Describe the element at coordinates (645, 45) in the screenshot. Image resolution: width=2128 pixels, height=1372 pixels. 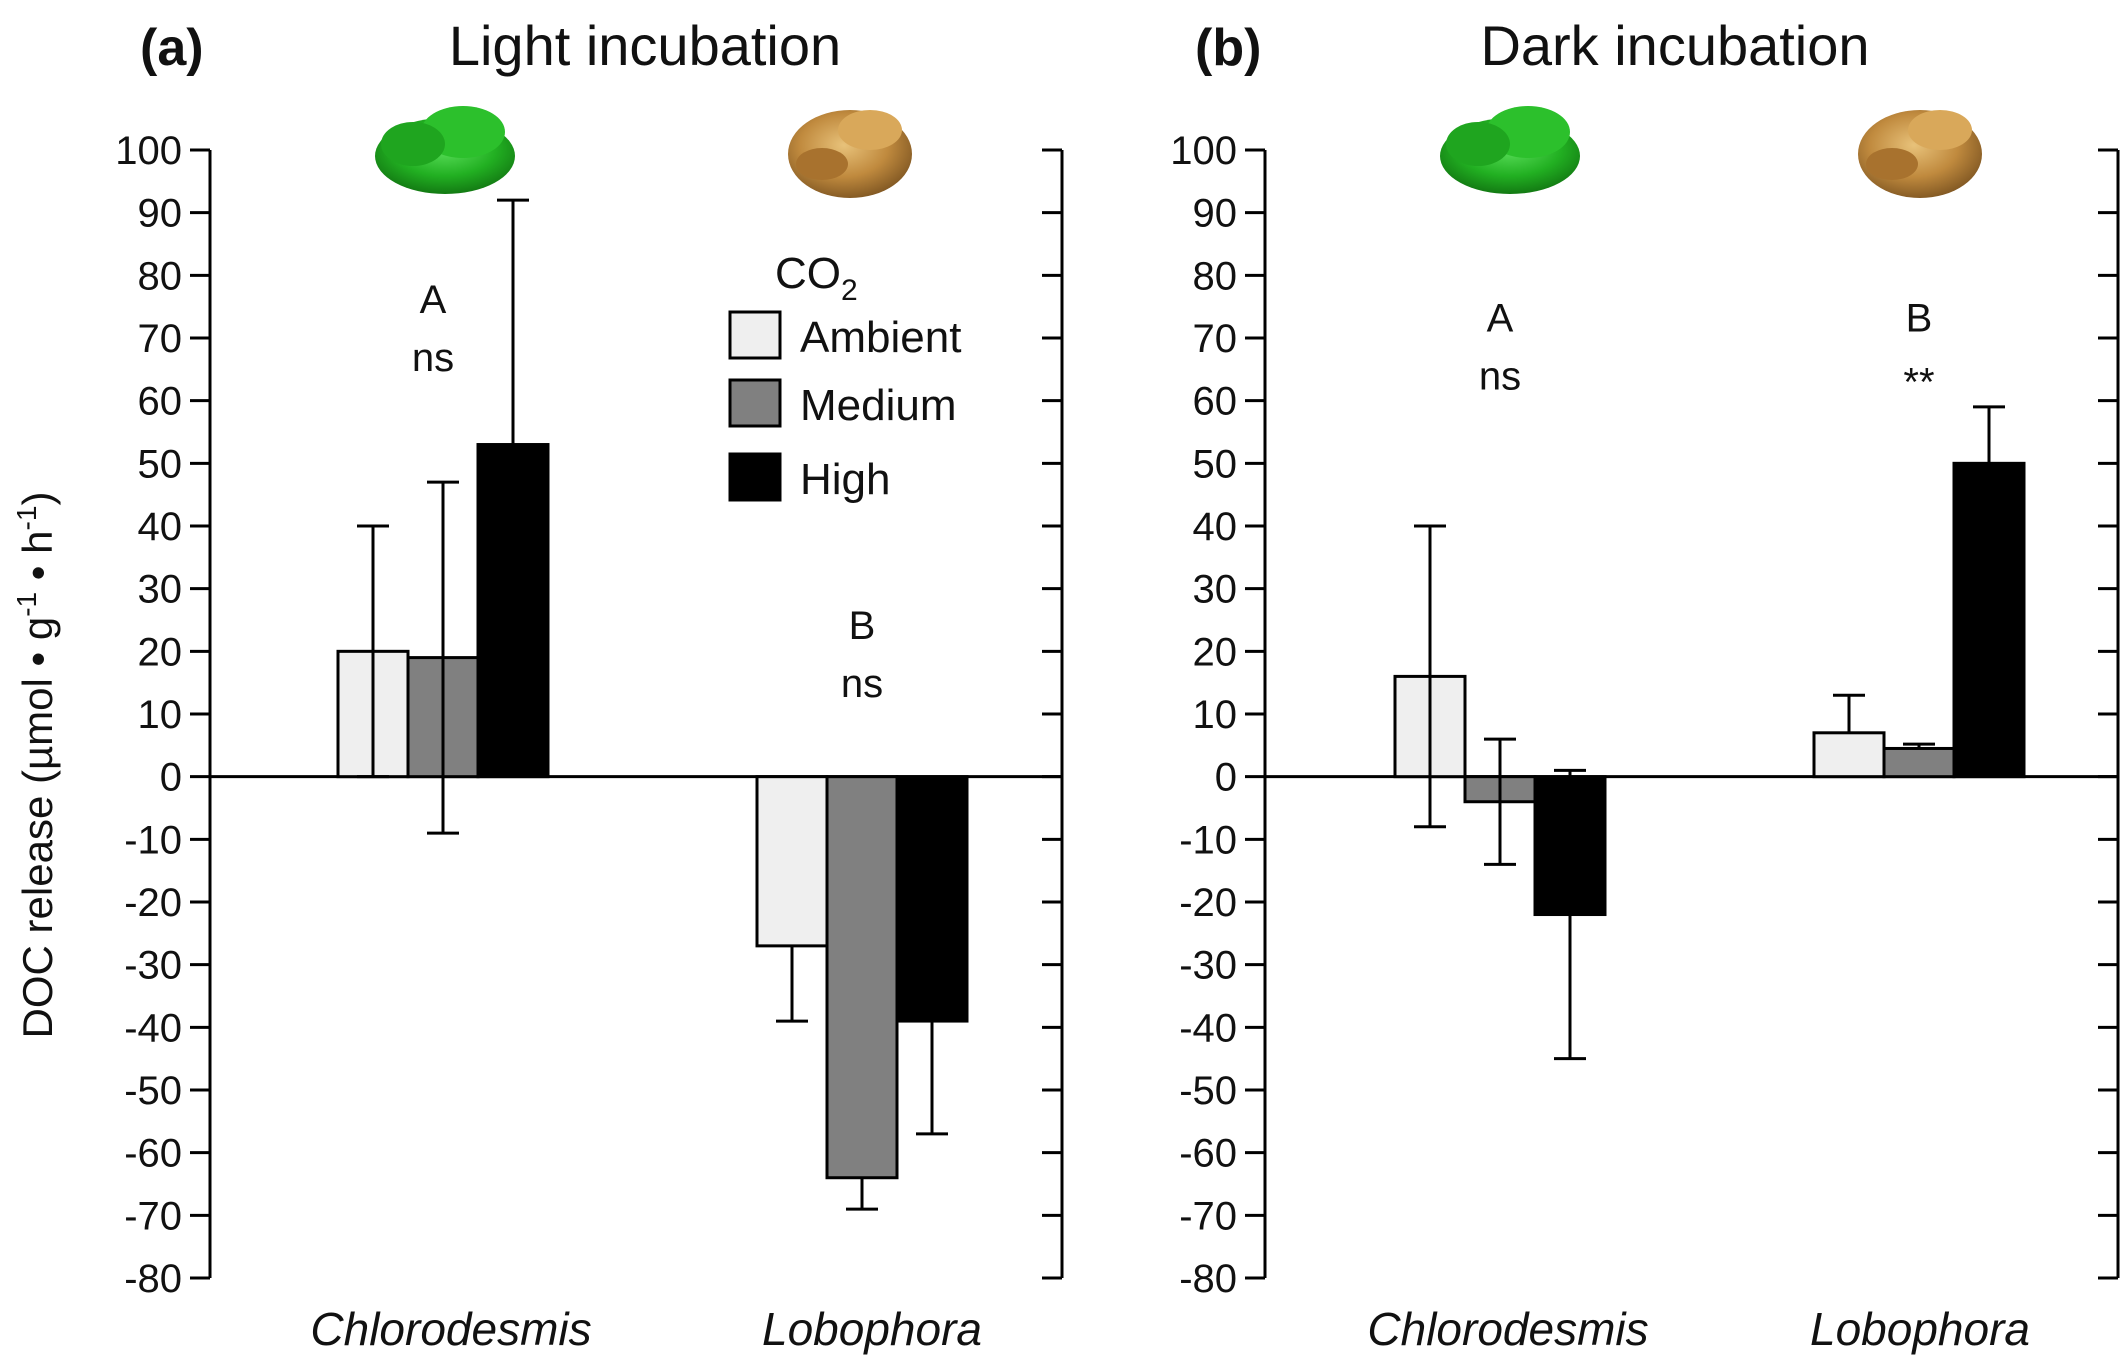
I see `panel-title: Light incubation` at that location.